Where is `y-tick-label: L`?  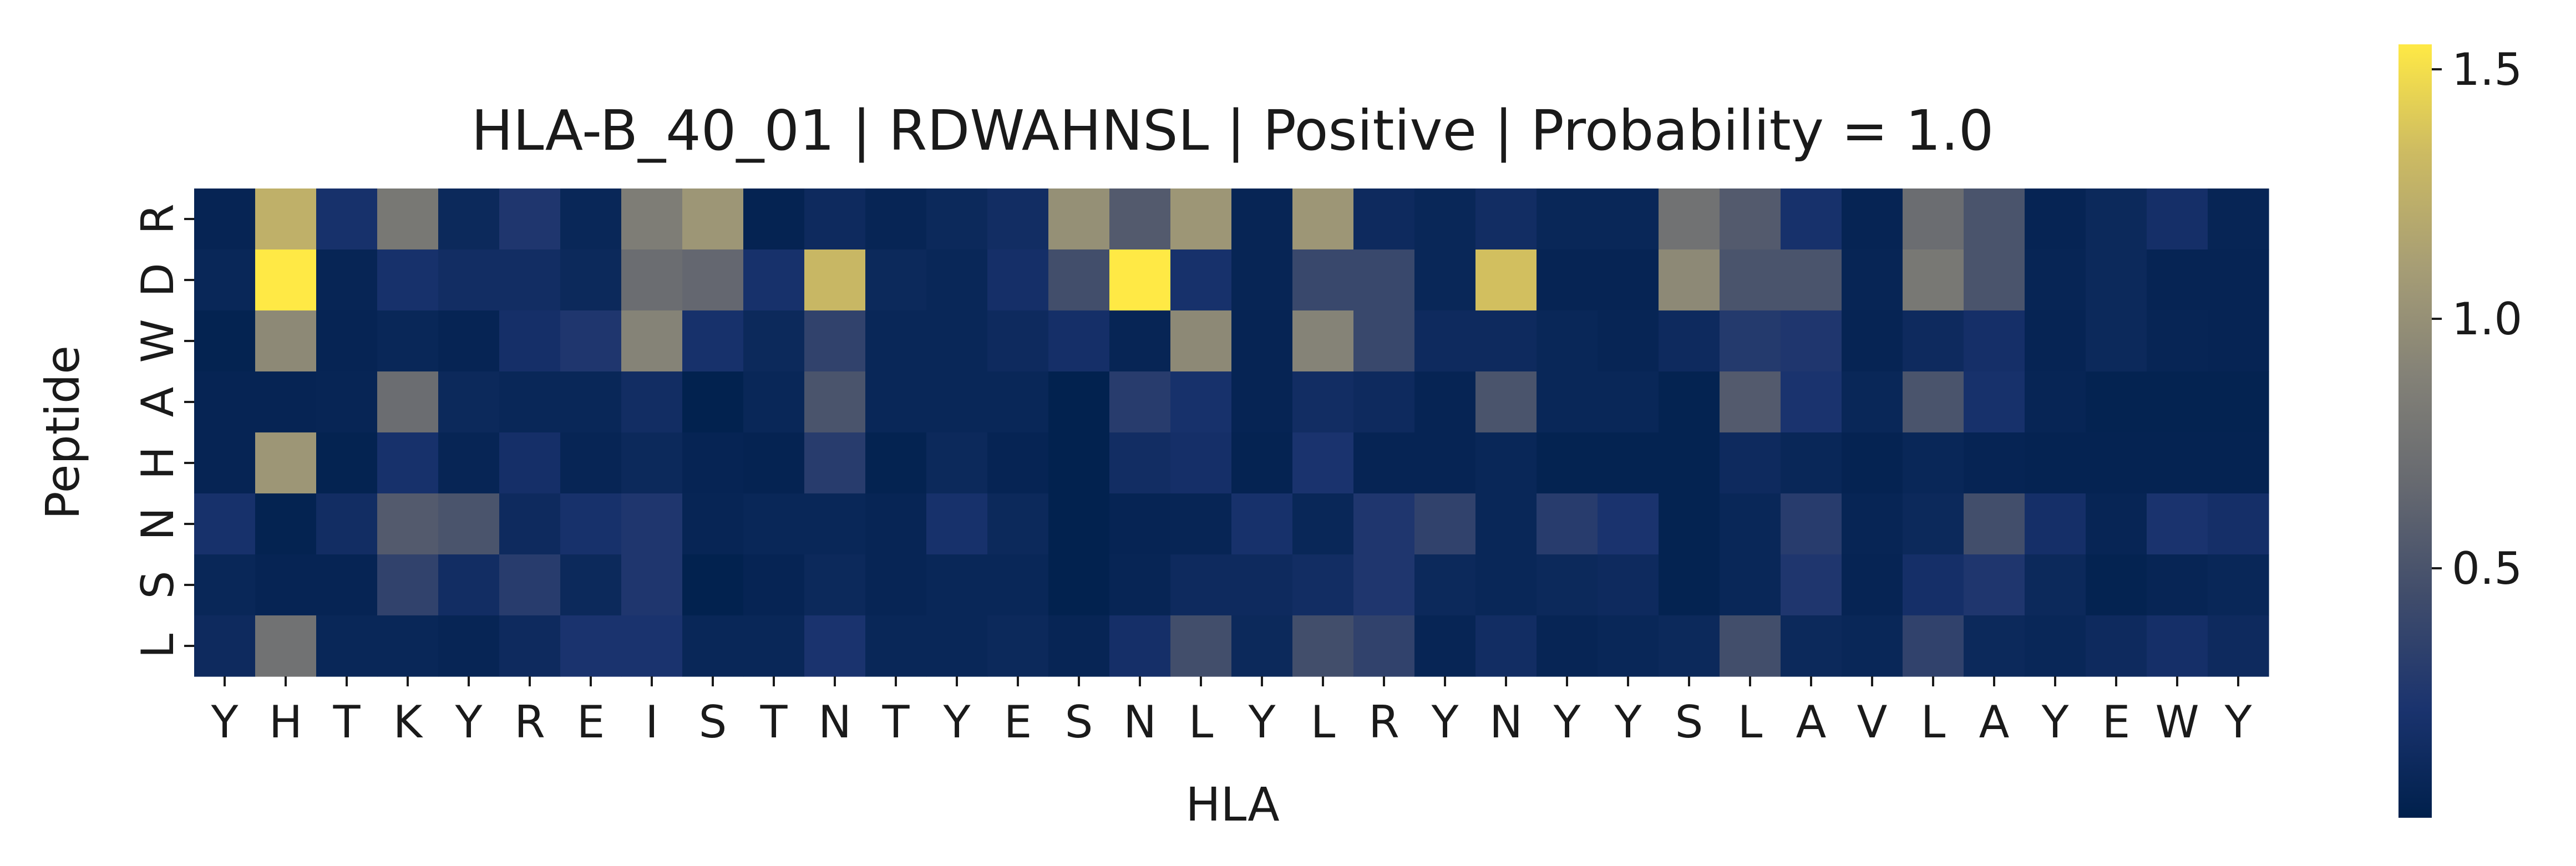 y-tick-label: L is located at coordinates (158, 646).